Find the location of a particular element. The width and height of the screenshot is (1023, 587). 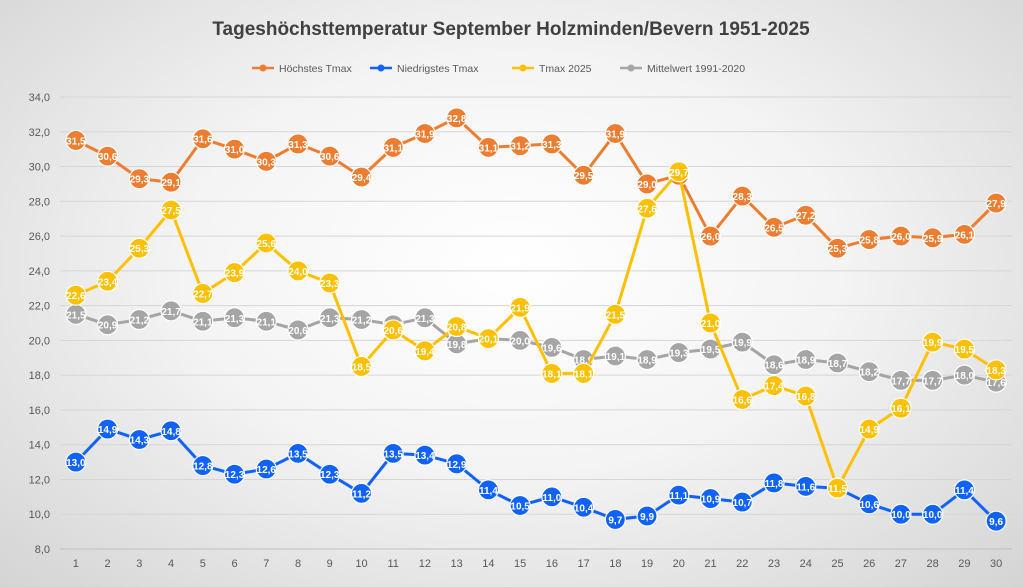

data-label: 29,1 is located at coordinates (171, 183).